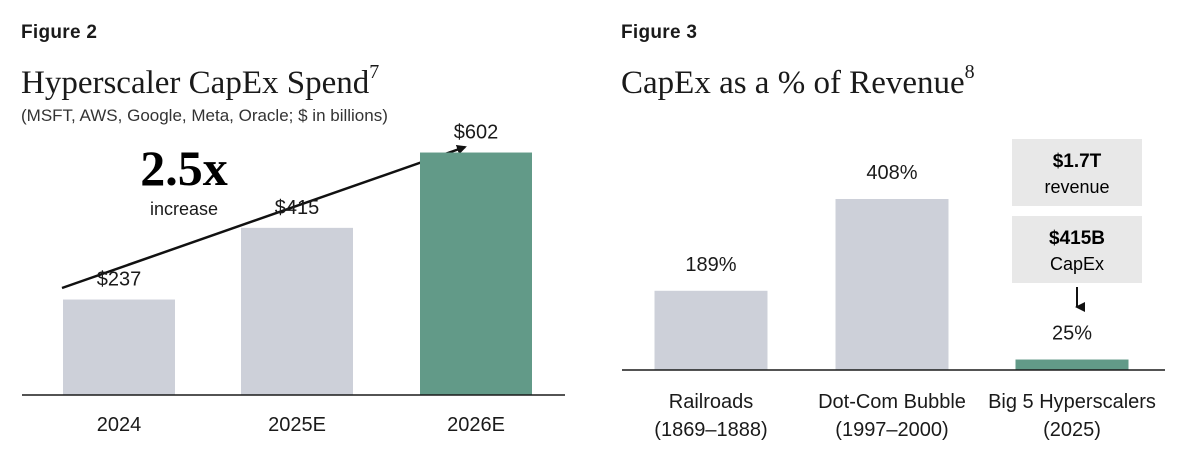 The height and width of the screenshot is (461, 1200). I want to click on figure-2-title: Hyperscaler CapEx Spend7, so click(200, 81).